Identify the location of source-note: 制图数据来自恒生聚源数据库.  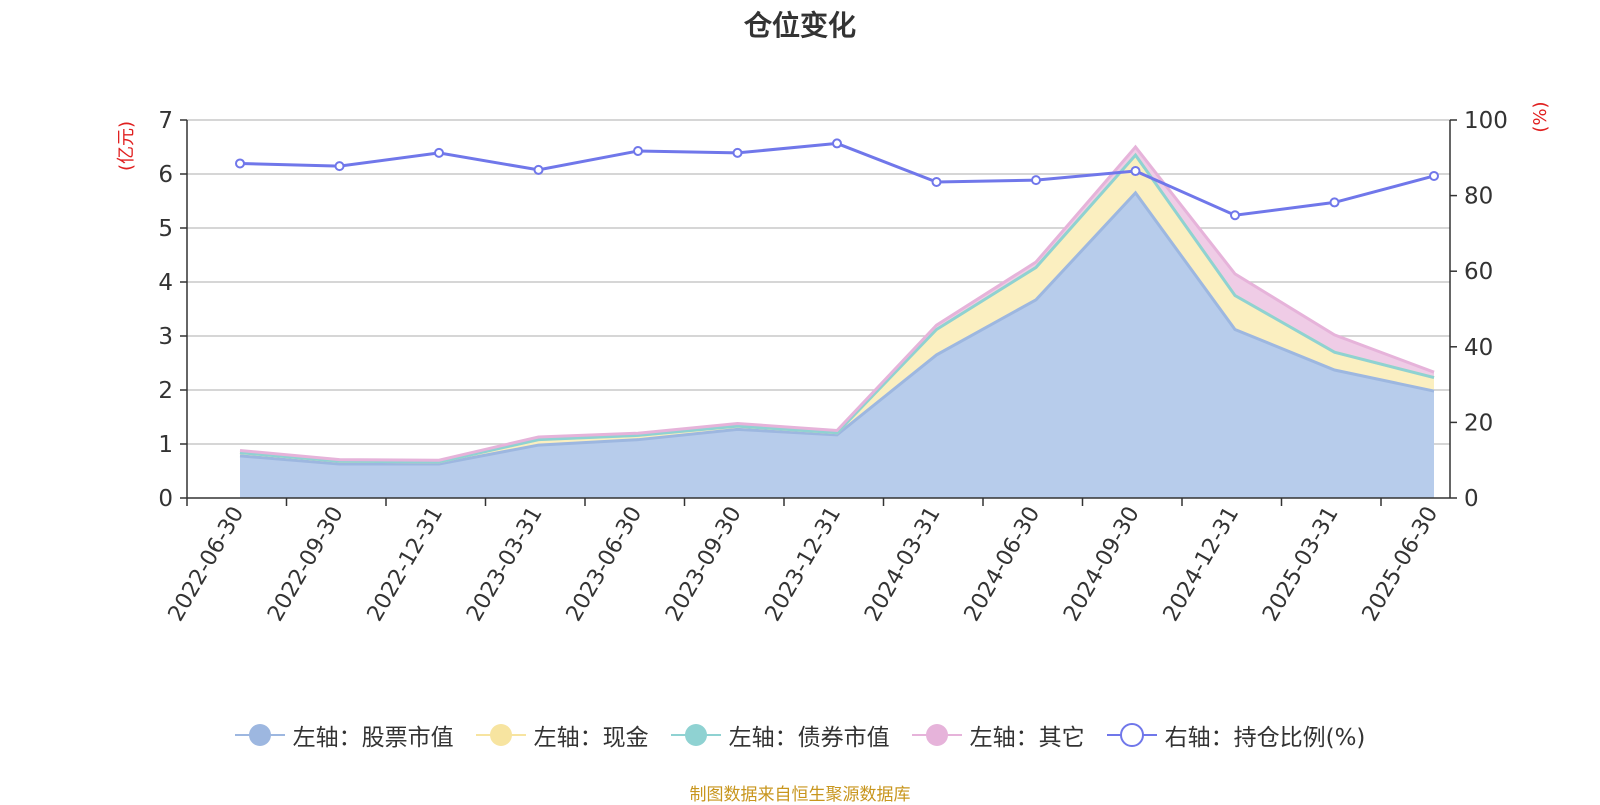
(800, 795).